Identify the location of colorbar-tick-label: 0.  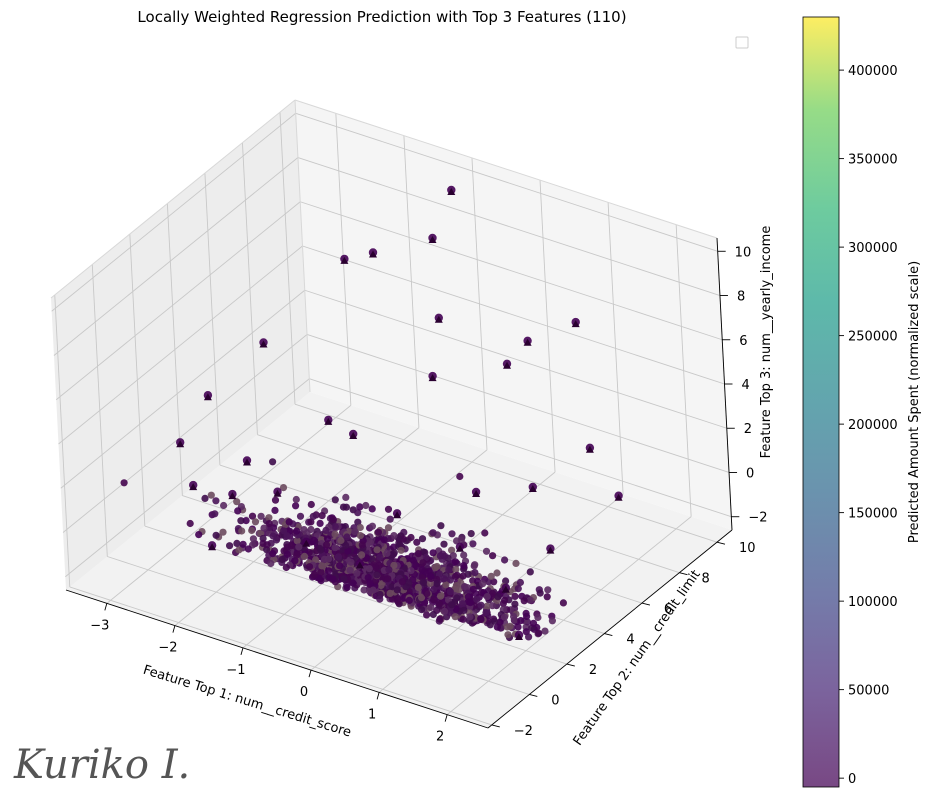
(852, 779).